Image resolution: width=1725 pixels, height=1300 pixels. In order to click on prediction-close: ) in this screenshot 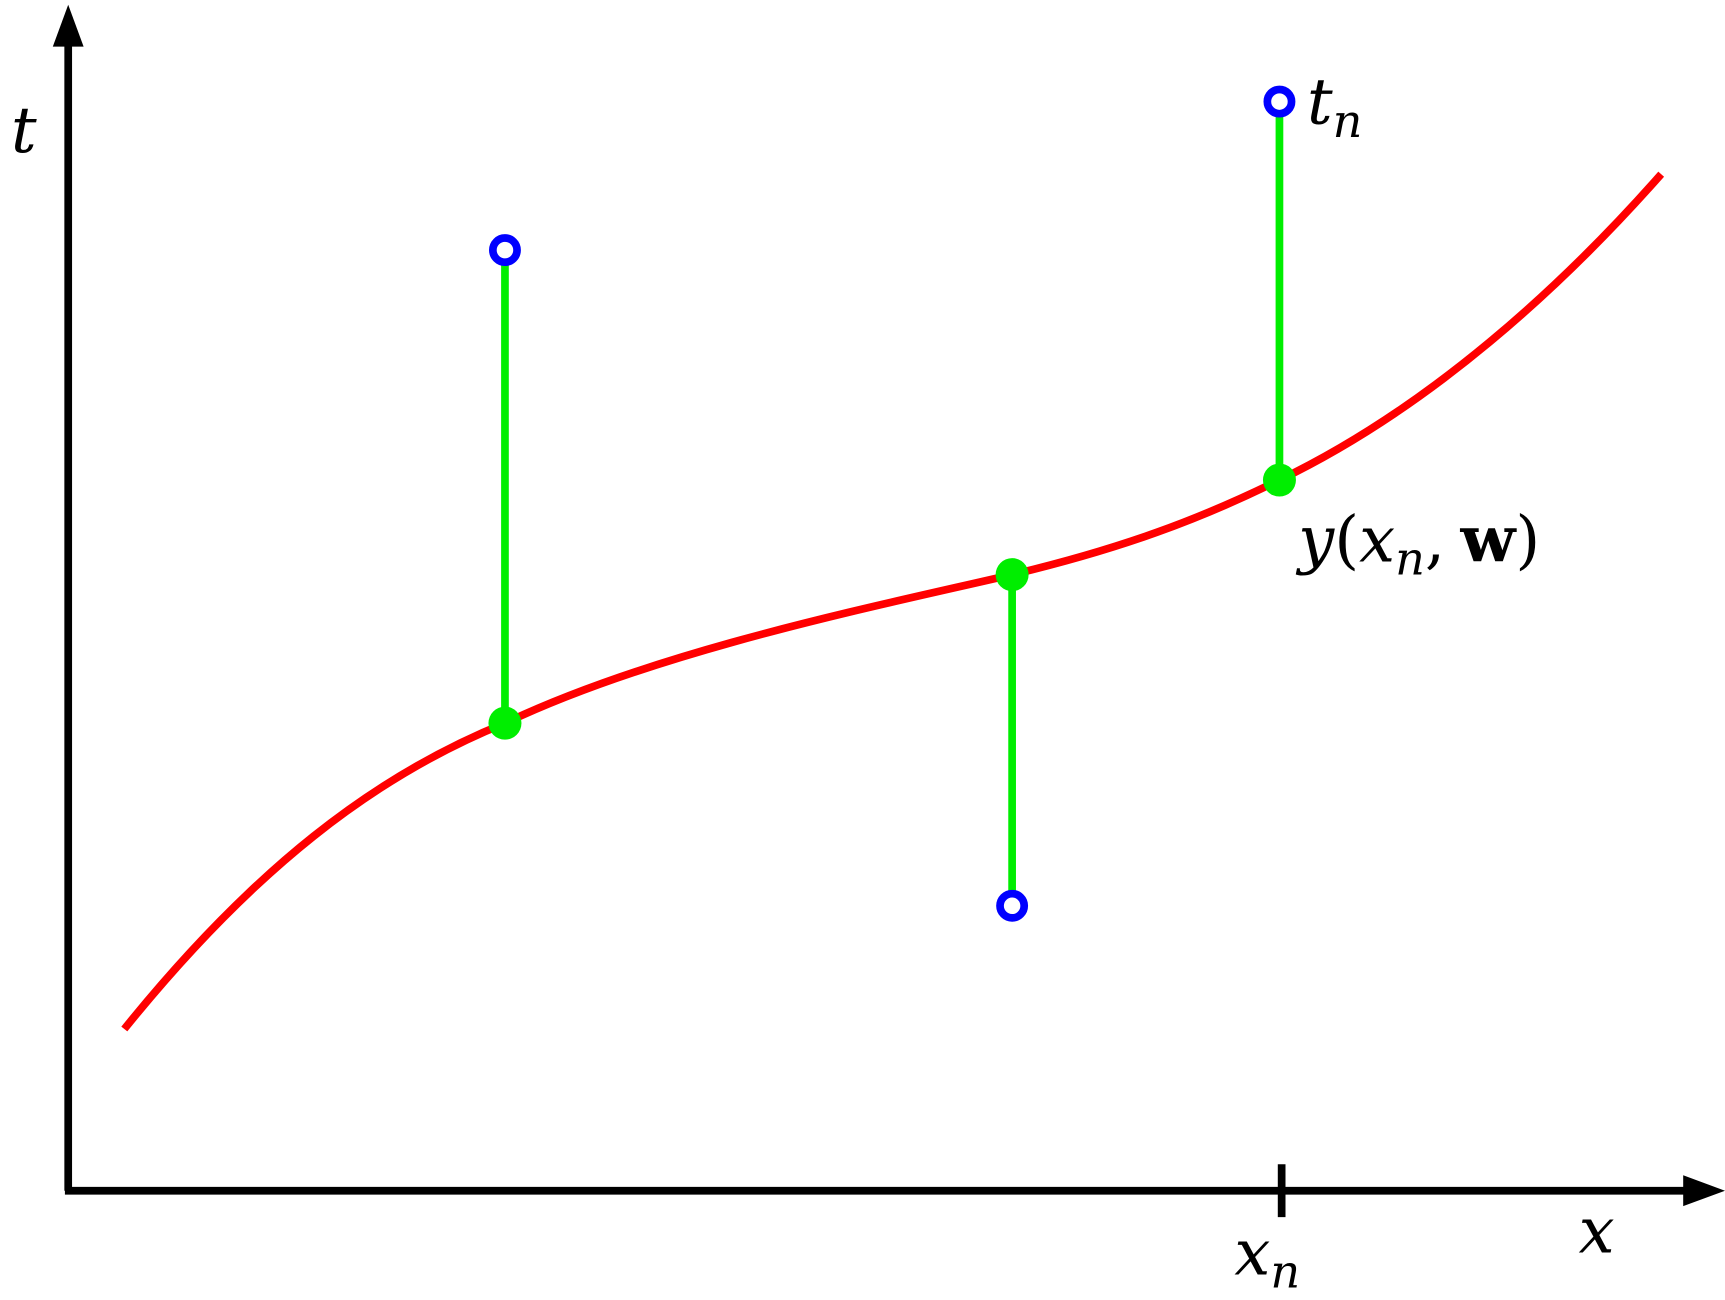, I will do `click(1527, 540)`.